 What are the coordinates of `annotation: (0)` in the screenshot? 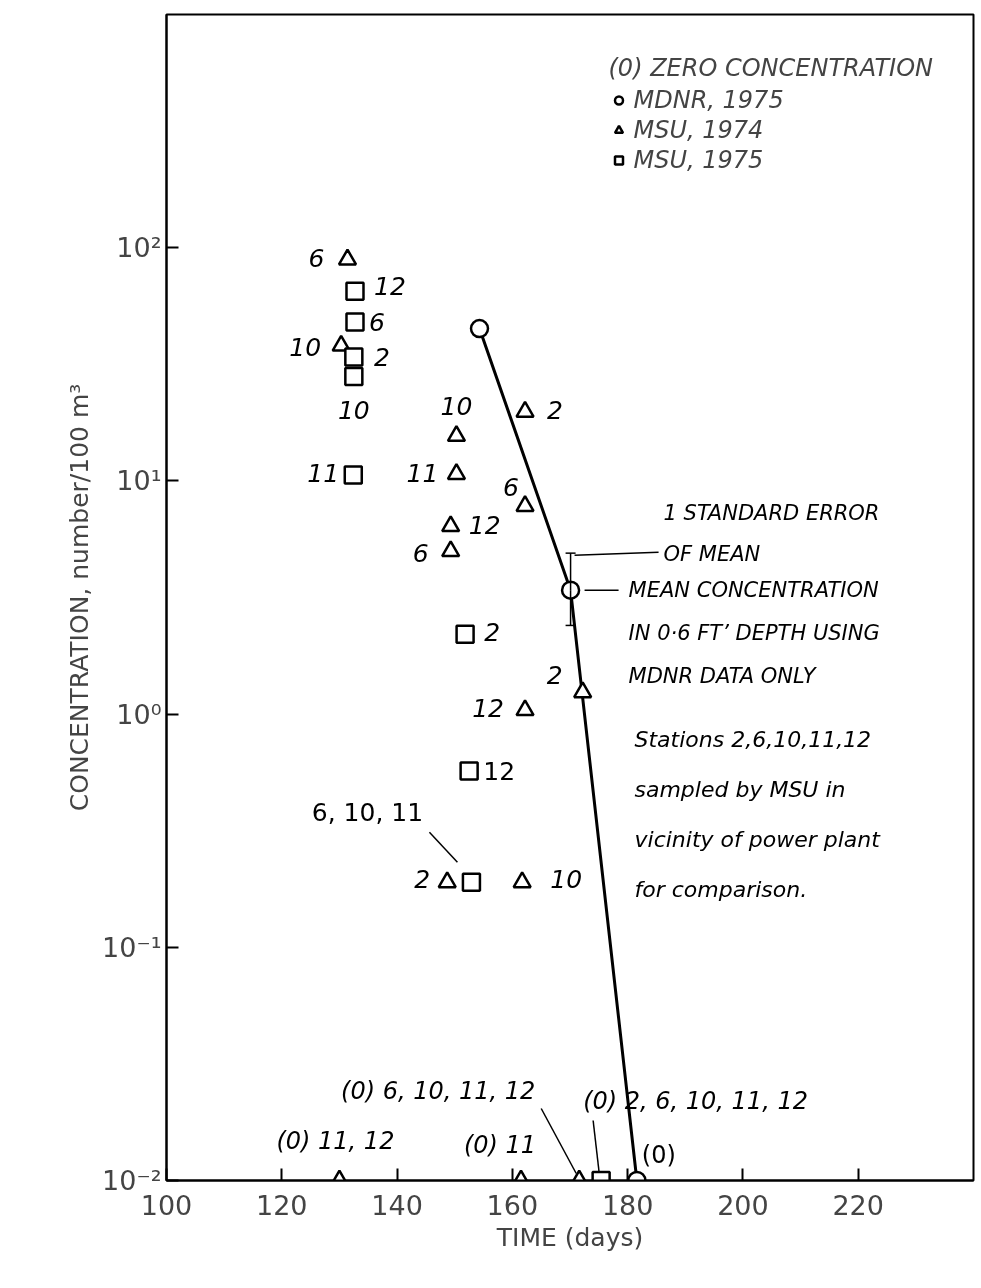 It's located at (658, 1154).